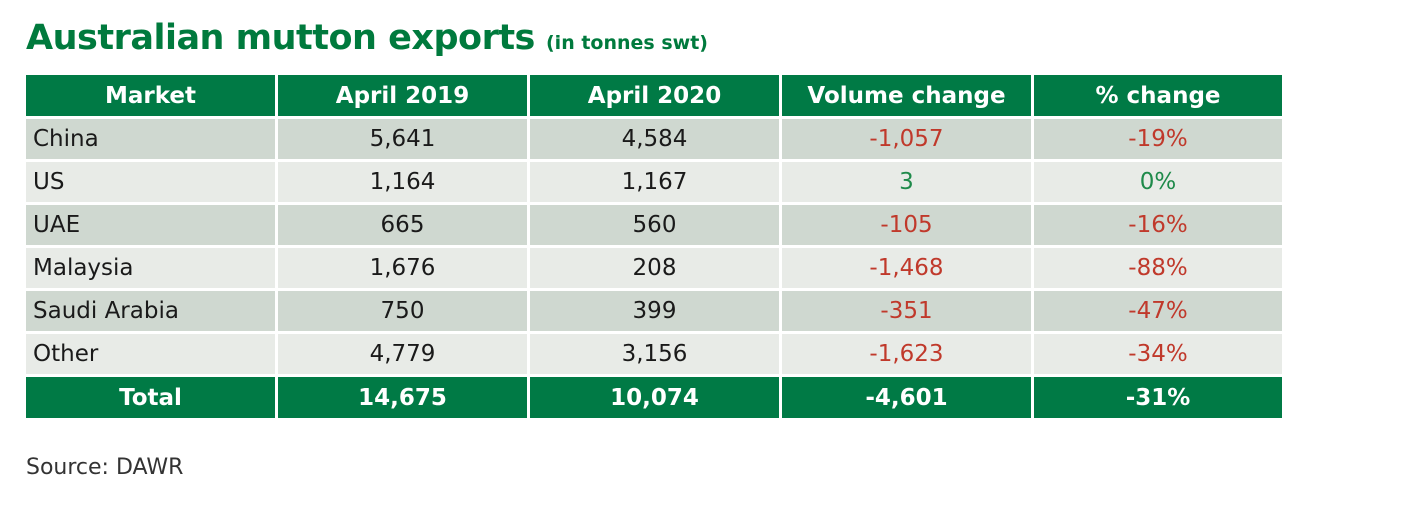 Image resolution: width=1423 pixels, height=505 pixels. I want to click on cell-april-2019: 665, so click(402, 225).